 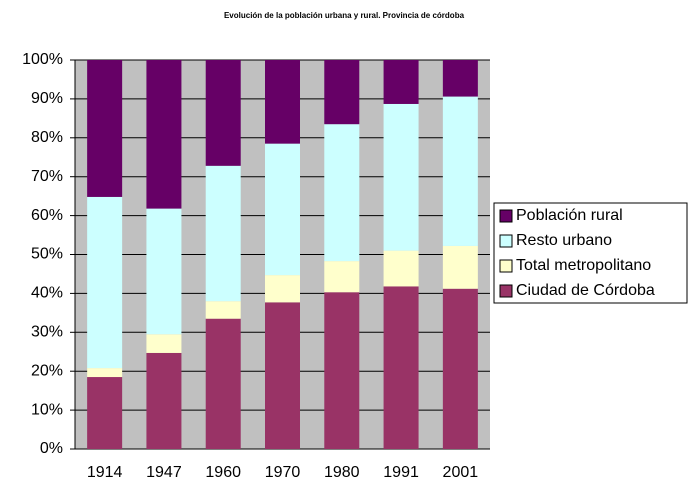 What do you see at coordinates (47, 254) in the screenshot?
I see `y-tick-label: 50%` at bounding box center [47, 254].